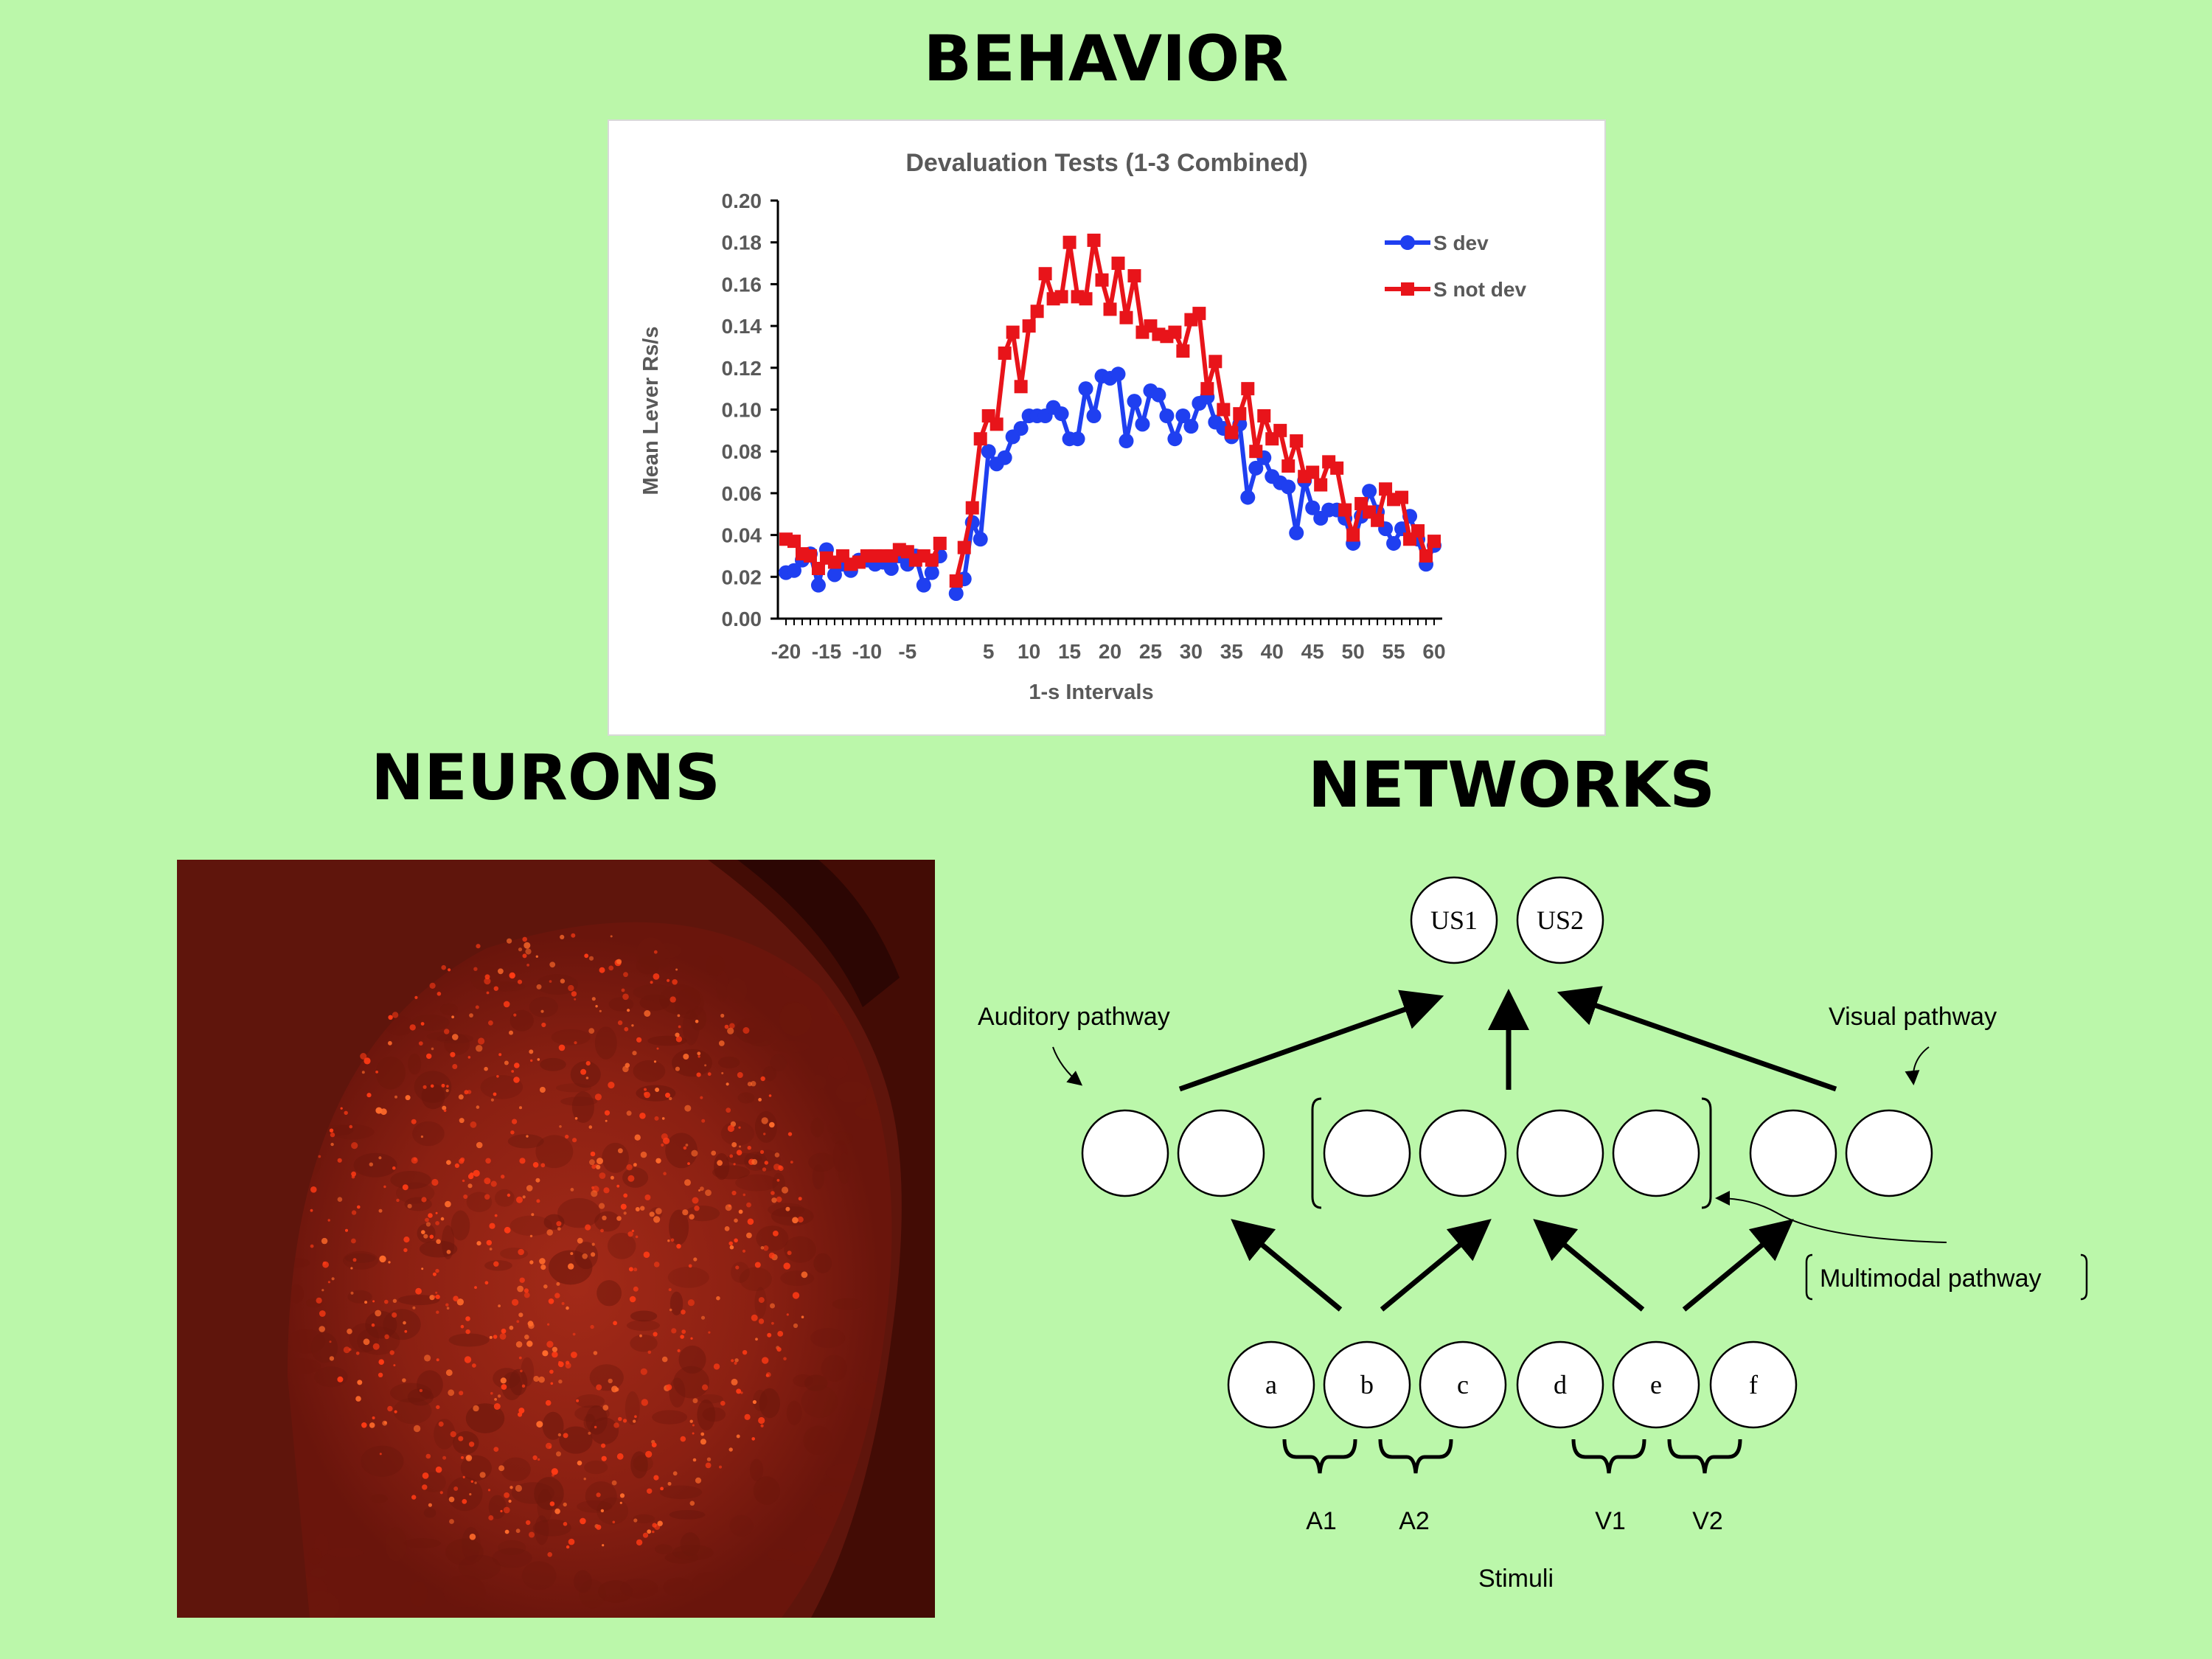 The height and width of the screenshot is (1659, 2212). Describe the element at coordinates (1930, 1279) in the screenshot. I see `multimodal-pathway-label: Multimodal pathway` at that location.